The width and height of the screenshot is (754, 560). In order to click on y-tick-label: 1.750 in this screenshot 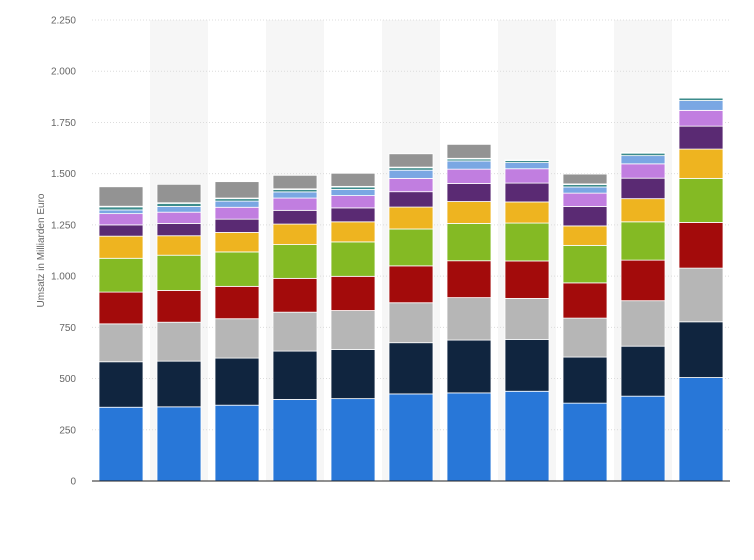, I will do `click(63, 123)`.